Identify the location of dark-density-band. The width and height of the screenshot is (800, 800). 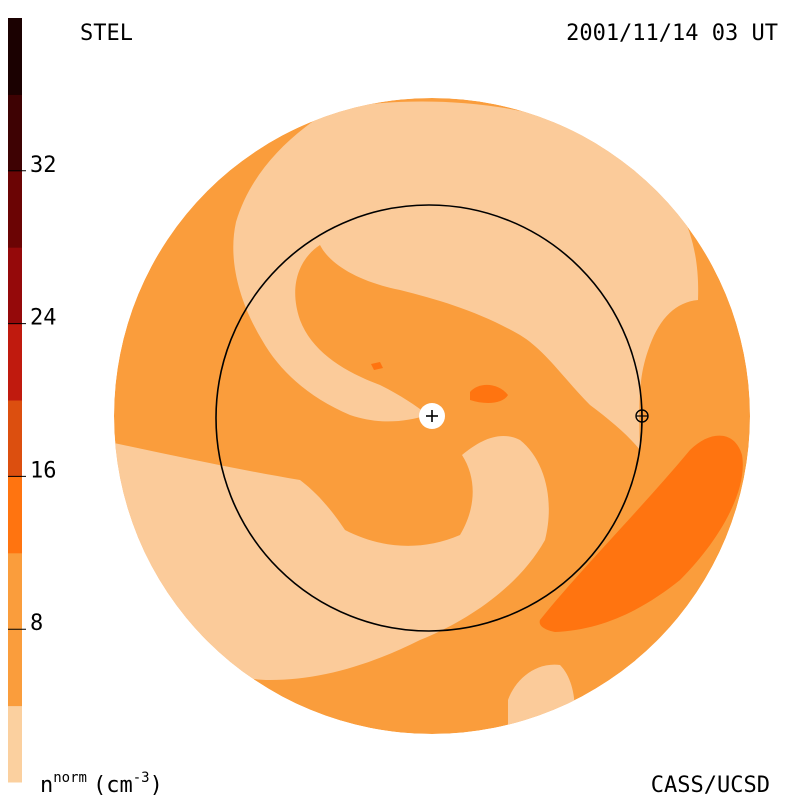
(641, 533).